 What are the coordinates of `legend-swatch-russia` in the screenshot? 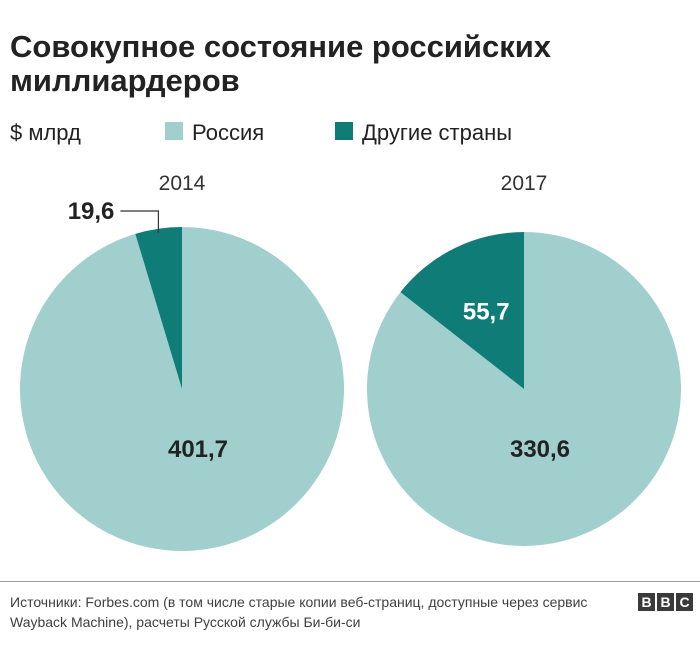 It's located at (174, 131).